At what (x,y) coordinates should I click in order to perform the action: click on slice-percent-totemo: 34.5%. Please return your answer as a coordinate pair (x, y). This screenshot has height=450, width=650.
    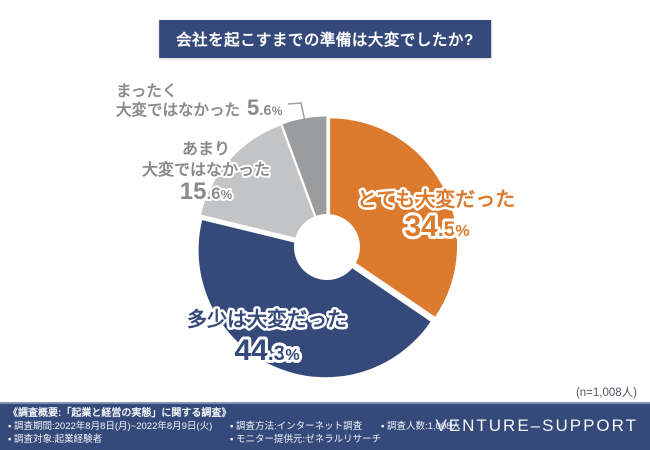
    Looking at the image, I should click on (436, 226).